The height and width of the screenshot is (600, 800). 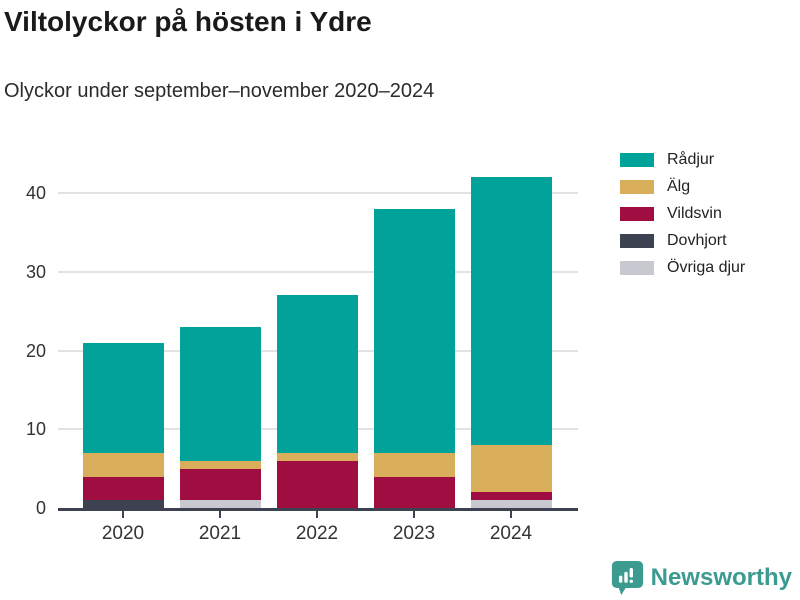 What do you see at coordinates (511, 533) in the screenshot?
I see `x-tick-label: 2024` at bounding box center [511, 533].